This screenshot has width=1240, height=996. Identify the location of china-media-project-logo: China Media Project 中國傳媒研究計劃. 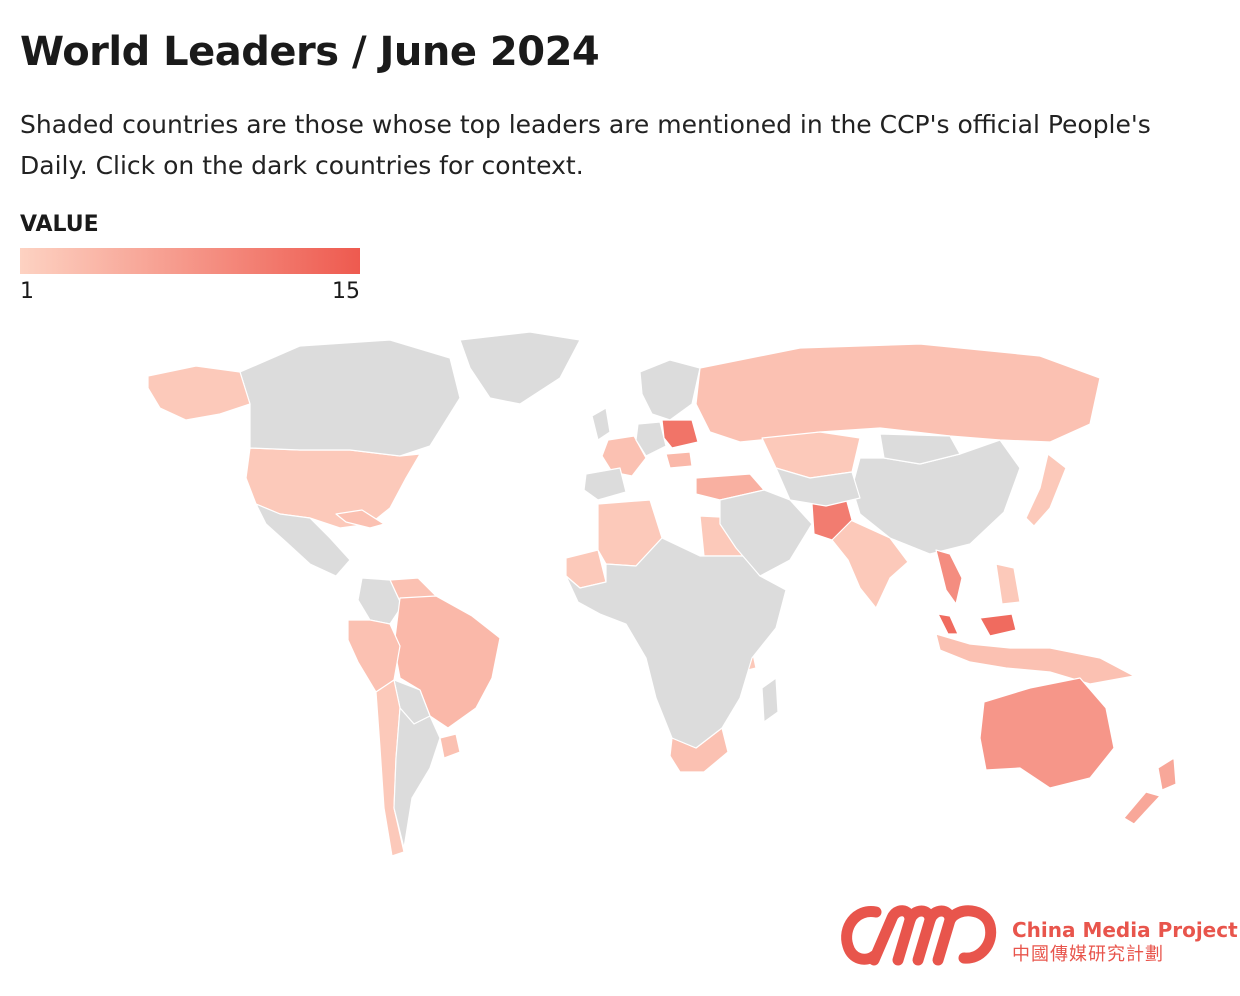
(1036, 934).